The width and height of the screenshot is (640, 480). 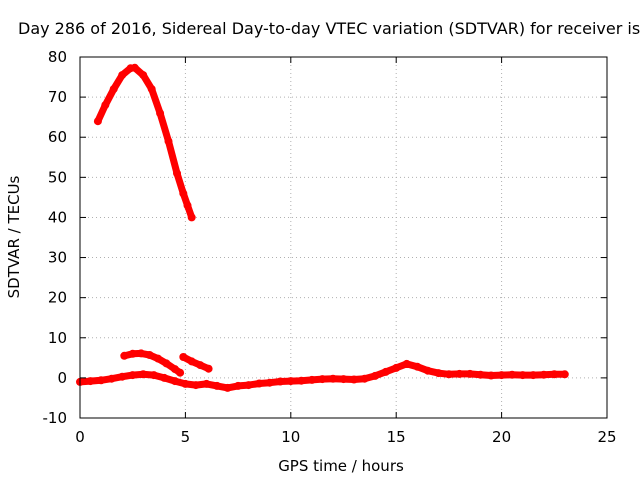 What do you see at coordinates (14, 236) in the screenshot?
I see `y-axis-label: SDTVAR / TECUs` at bounding box center [14, 236].